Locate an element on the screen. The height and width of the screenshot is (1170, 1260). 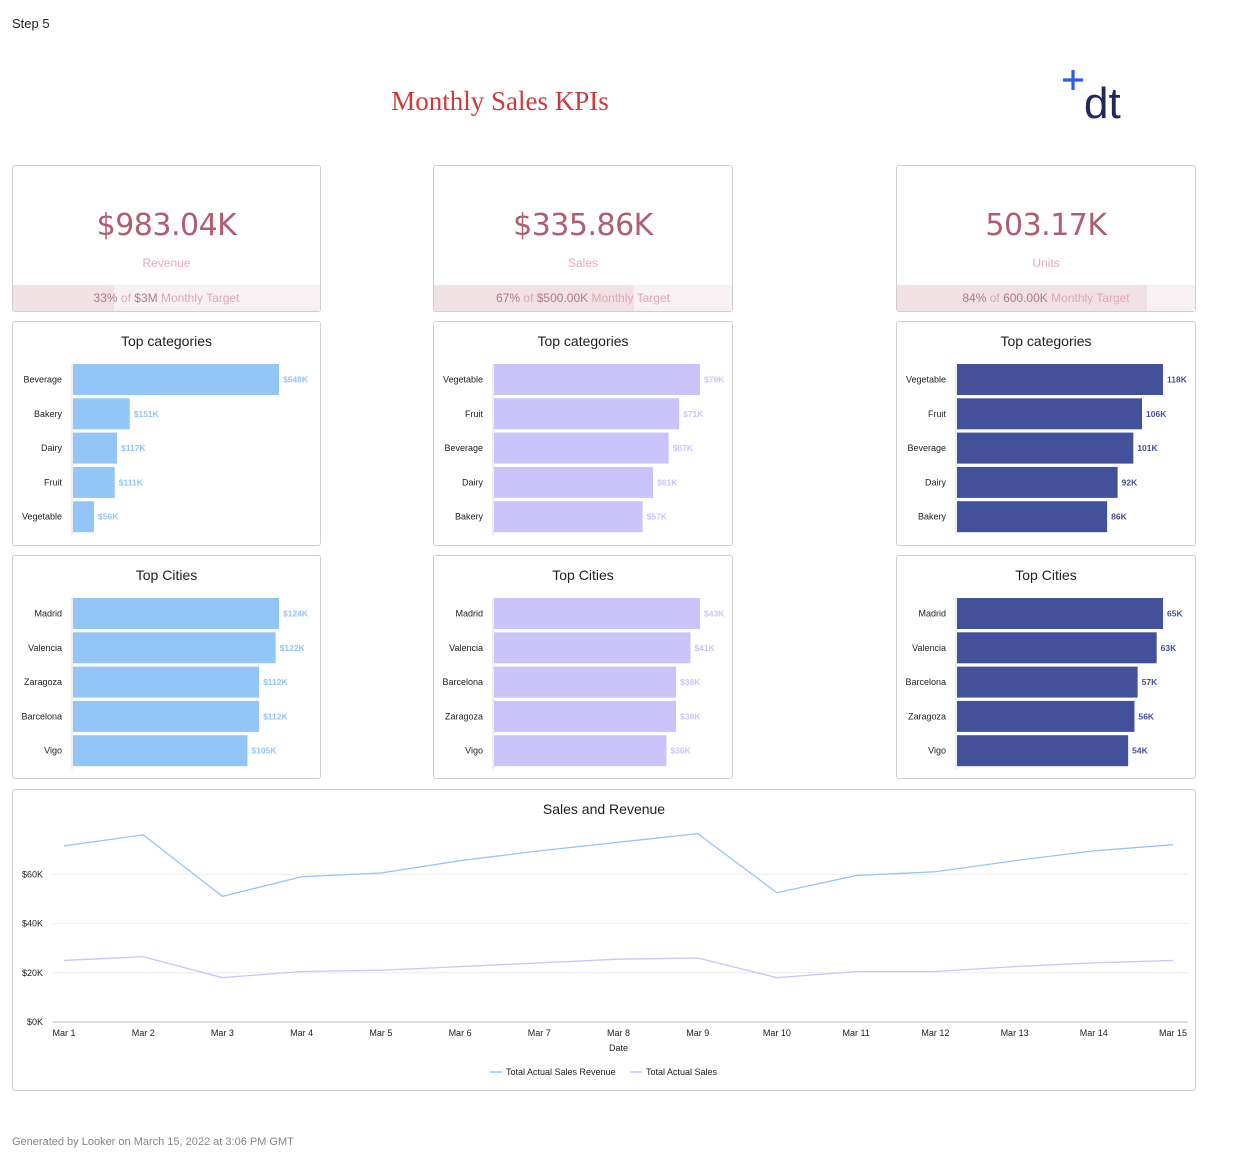
bar-value-label: $43K is located at coordinates (714, 614).